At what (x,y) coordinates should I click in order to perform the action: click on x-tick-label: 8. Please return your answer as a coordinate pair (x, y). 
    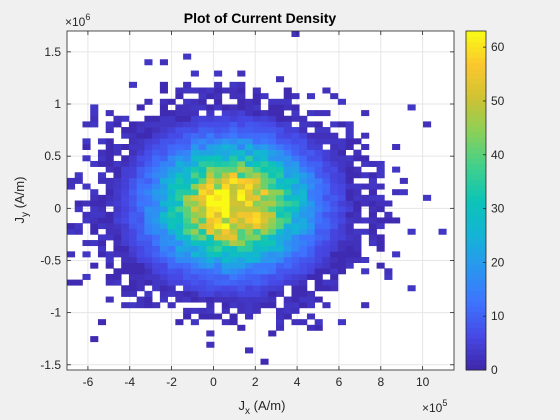
    Looking at the image, I should click on (380, 382).